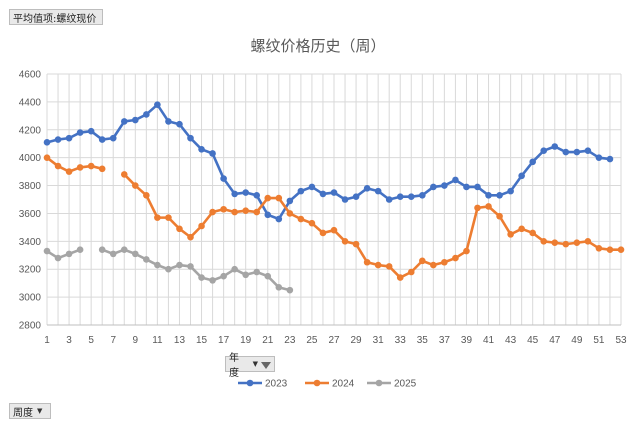 This screenshot has width=640, height=427. I want to click on x-tick-label: 13, so click(180, 340).